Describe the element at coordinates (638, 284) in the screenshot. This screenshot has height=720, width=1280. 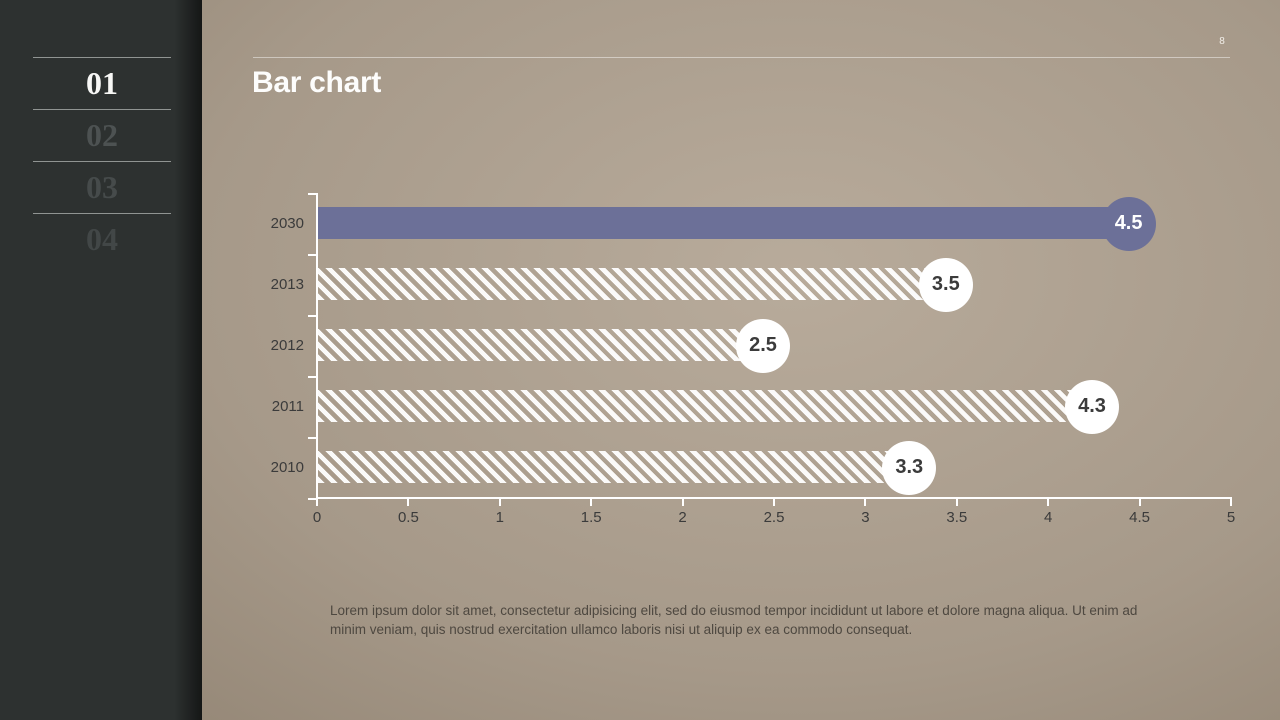
I see `bar-2013` at that location.